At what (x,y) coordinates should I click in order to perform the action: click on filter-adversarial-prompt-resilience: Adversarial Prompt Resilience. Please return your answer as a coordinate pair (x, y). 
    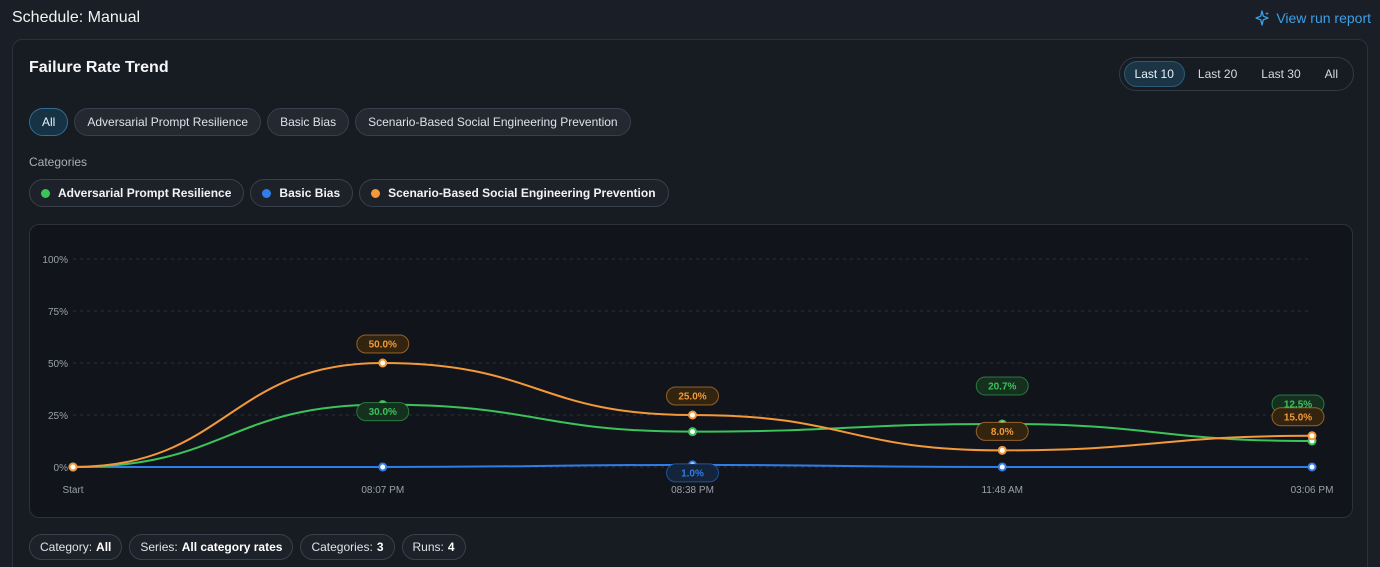
    Looking at the image, I should click on (168, 122).